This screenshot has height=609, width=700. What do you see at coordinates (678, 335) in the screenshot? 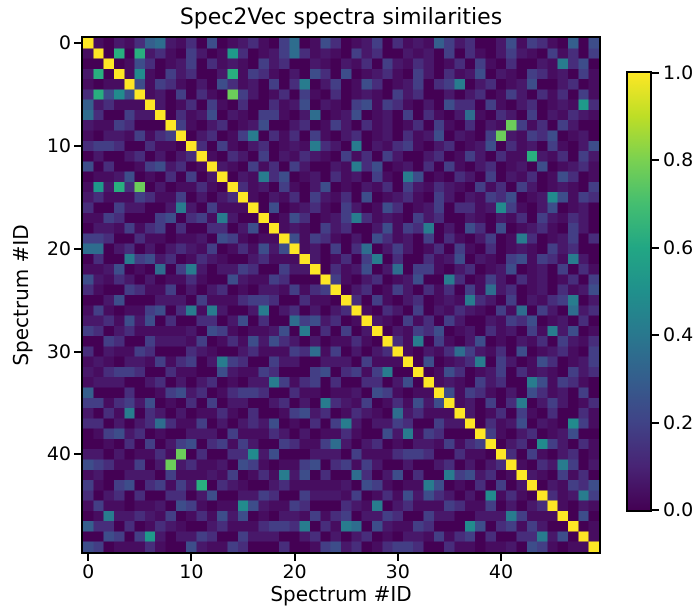
I see `colorbar-tick-label: 0.4` at bounding box center [678, 335].